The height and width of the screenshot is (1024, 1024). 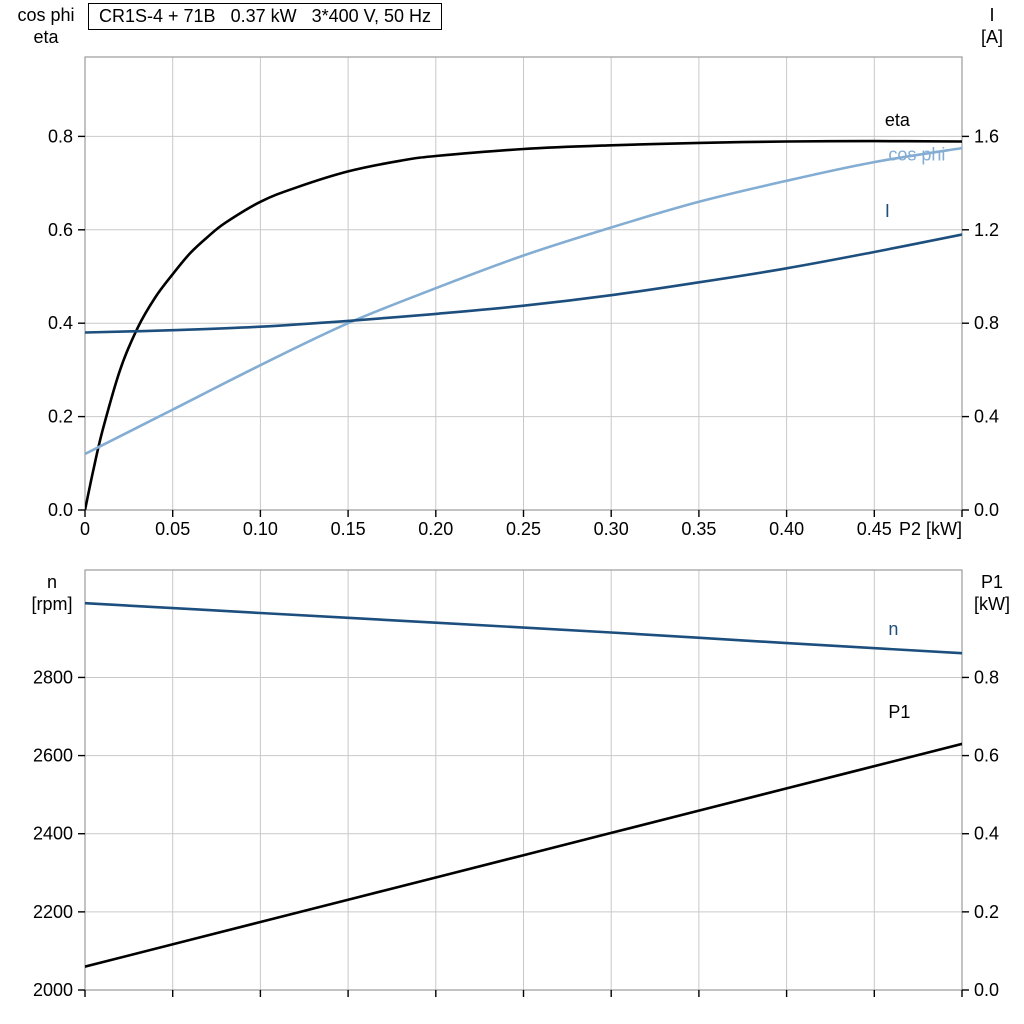 I want to click on axis-title-cos-phi: cos phi, so click(x=46, y=15).